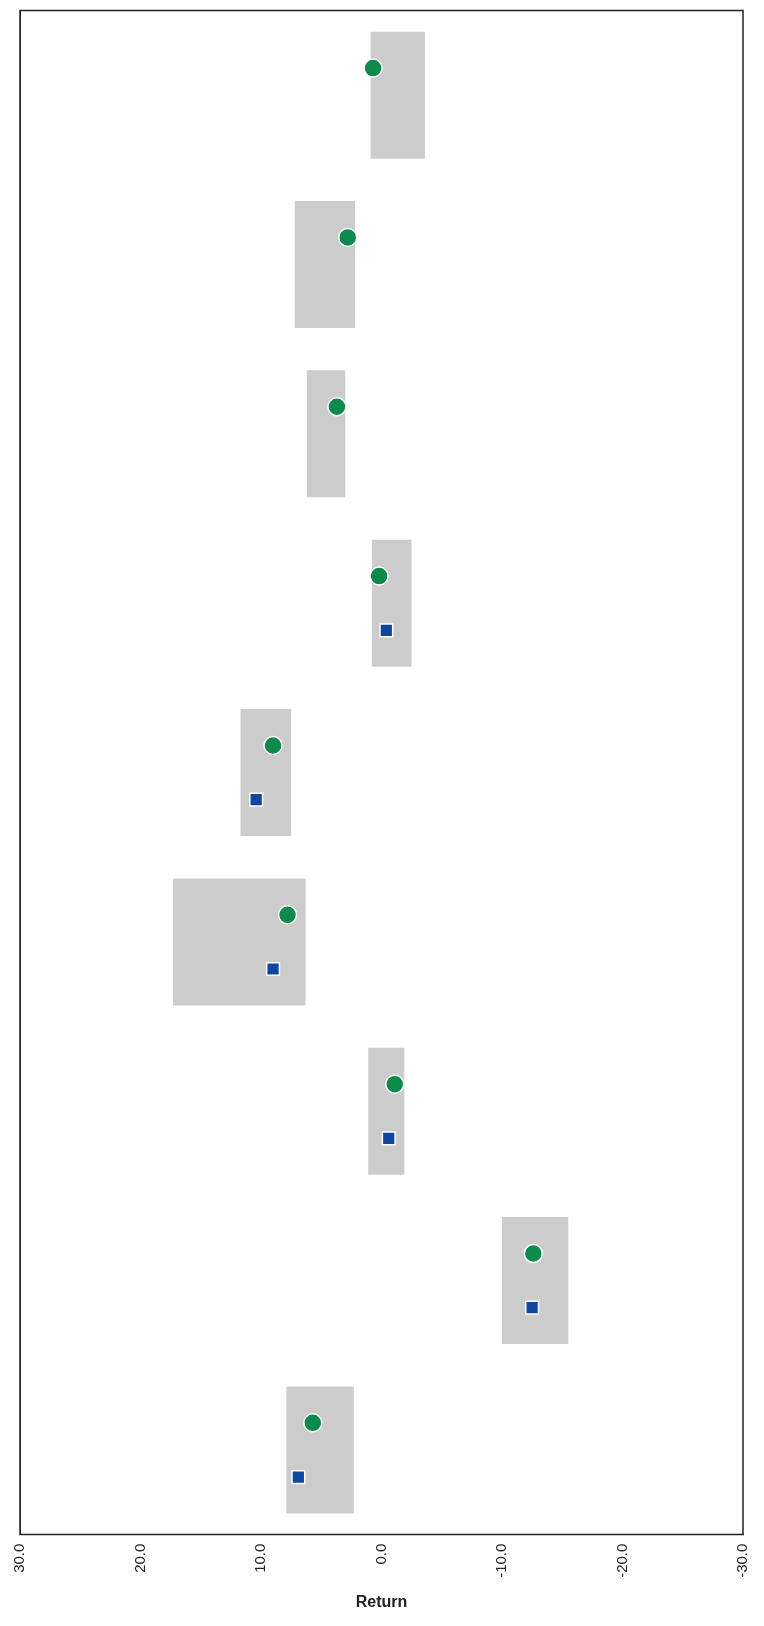 The height and width of the screenshot is (1626, 764). What do you see at coordinates (621, 1560) in the screenshot?
I see `x-tick-label: -20.0` at bounding box center [621, 1560].